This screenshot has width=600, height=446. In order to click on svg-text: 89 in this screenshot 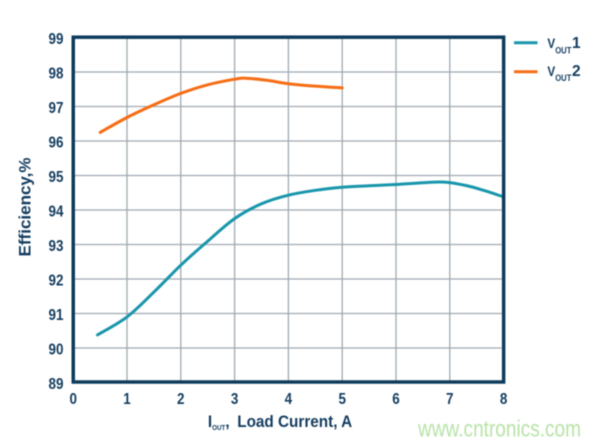, I will do `click(56, 384)`.